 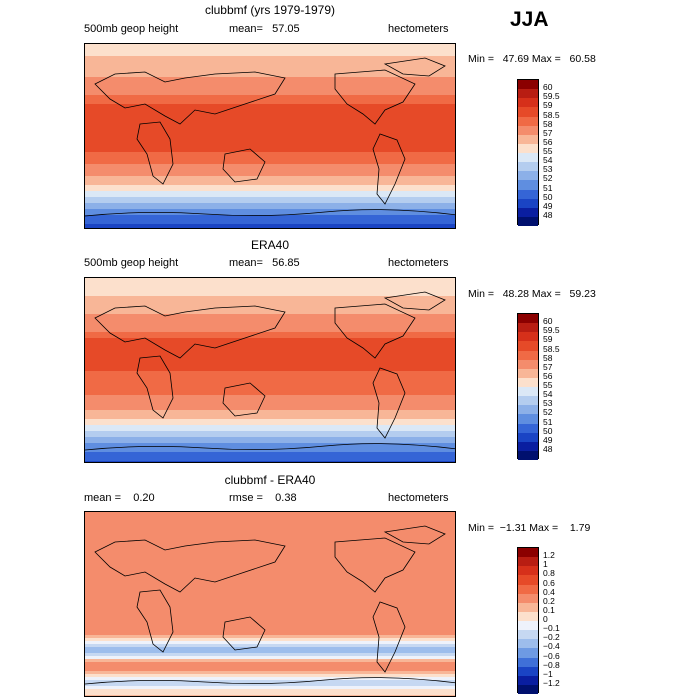 I want to click on colorbar-tick-label: 58, so click(x=548, y=357).